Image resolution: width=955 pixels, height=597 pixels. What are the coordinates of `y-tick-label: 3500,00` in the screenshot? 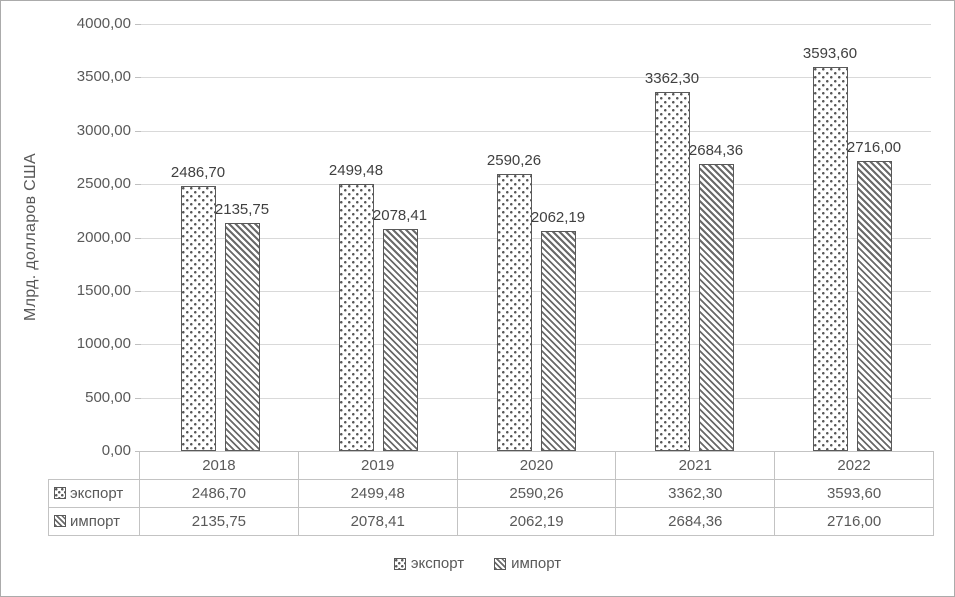 It's located at (103, 77).